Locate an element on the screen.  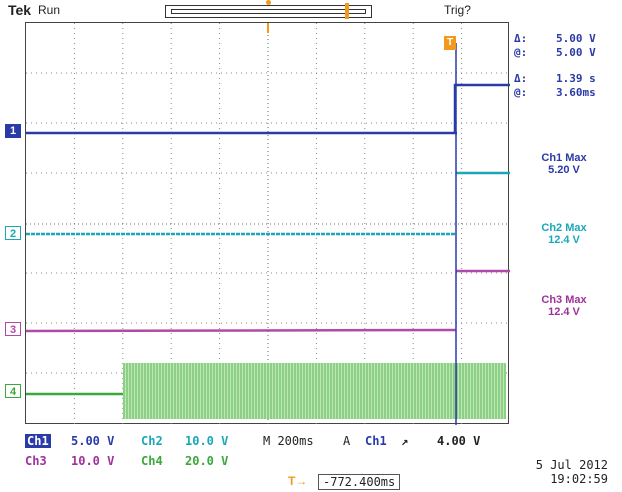
delta-t-symbol: Δ: is located at coordinates (521, 78).